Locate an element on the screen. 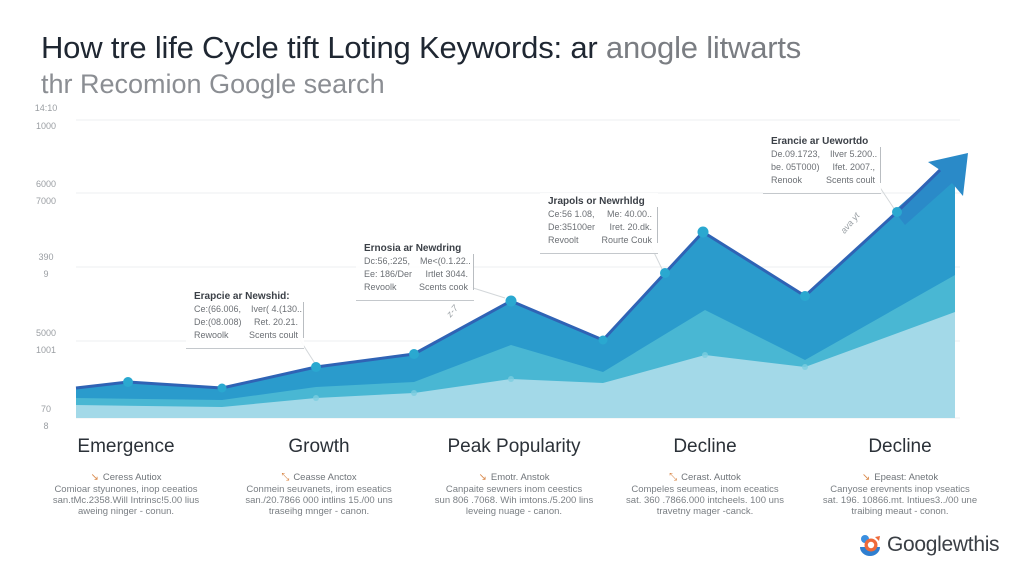  callout-title: Ernosia ar Newdring is located at coordinates (413, 248).